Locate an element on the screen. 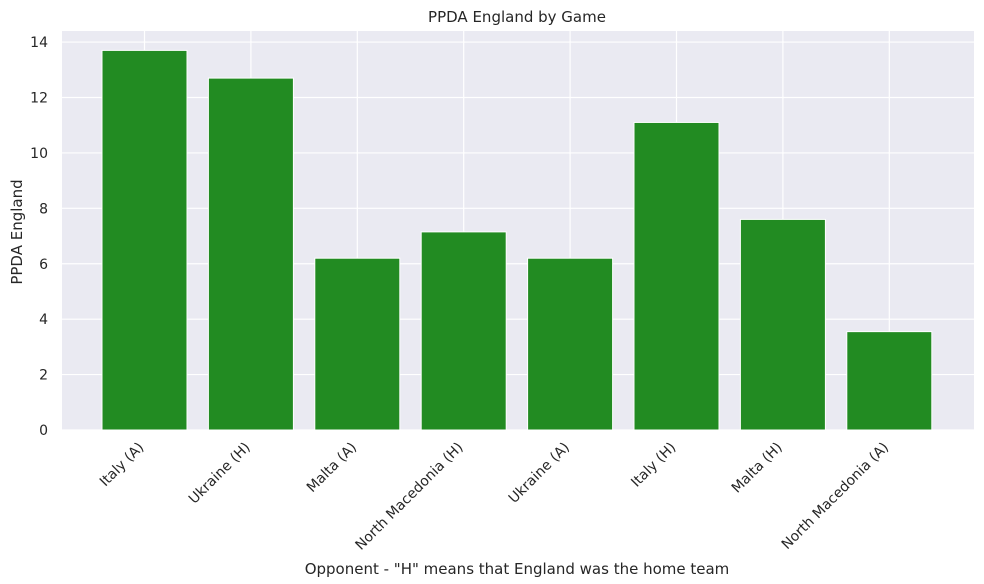 This screenshot has height=584, width=984. y-tick-label: 6 is located at coordinates (43, 265).